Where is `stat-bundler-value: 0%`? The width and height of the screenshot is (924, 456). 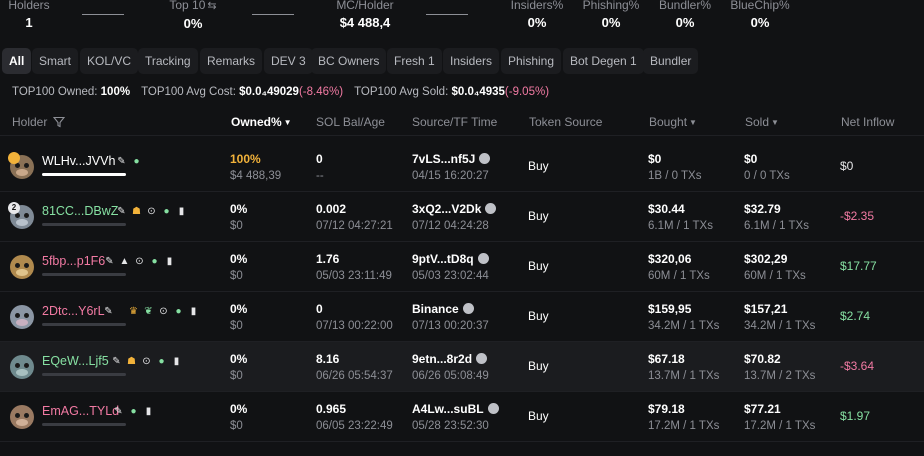
stat-bundler-value: 0% is located at coordinates (685, 22).